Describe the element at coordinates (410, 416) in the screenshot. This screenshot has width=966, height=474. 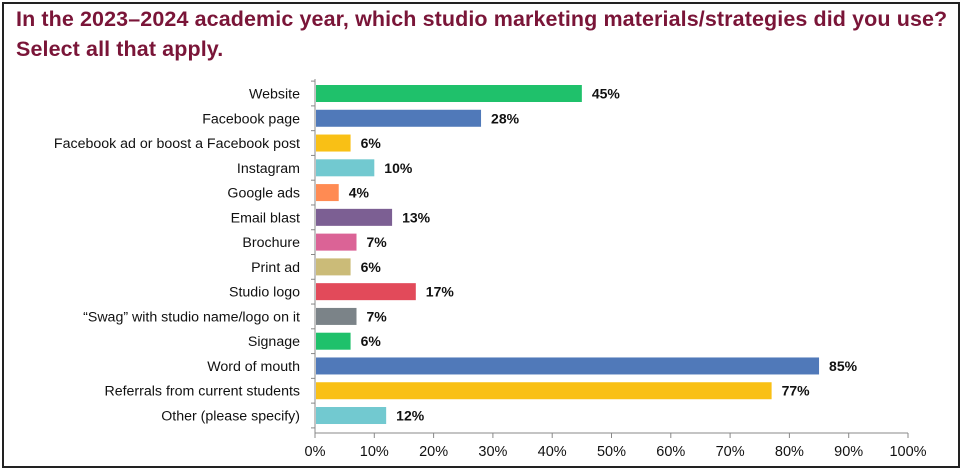
I see `value-label: 12%` at that location.